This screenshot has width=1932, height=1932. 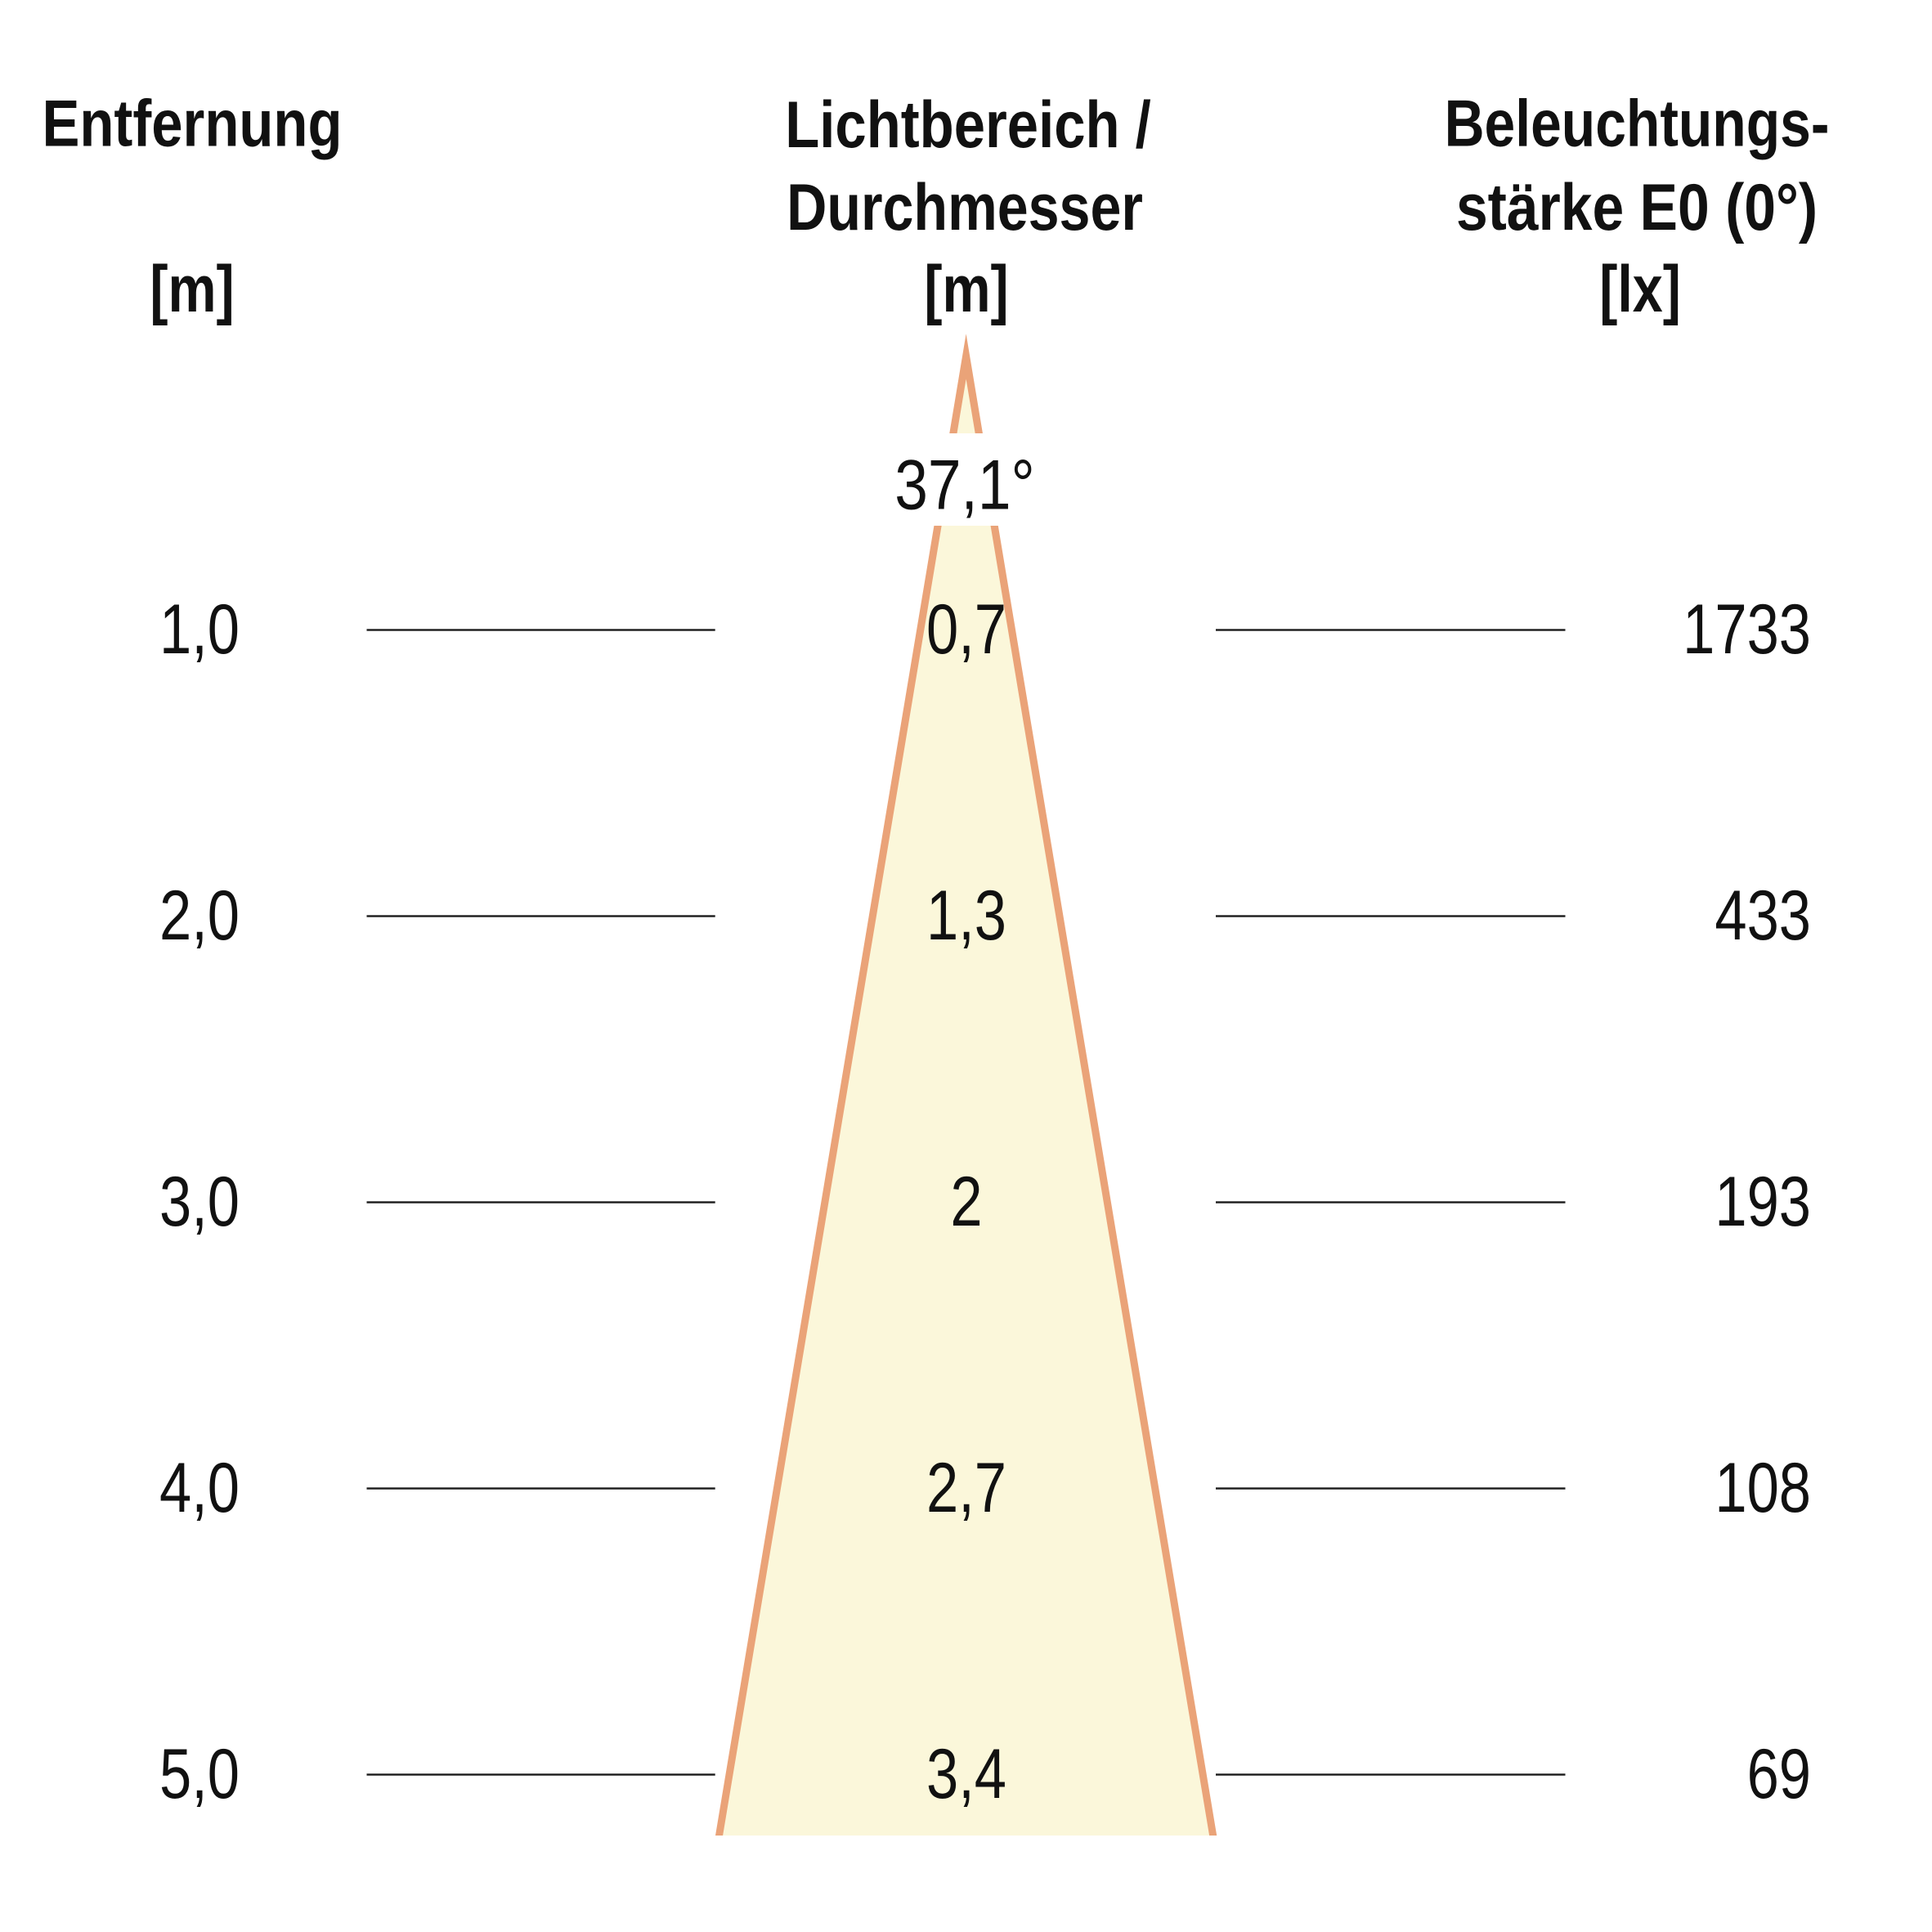 What do you see at coordinates (192, 123) in the screenshot?
I see `svg-text: Entfernung` at bounding box center [192, 123].